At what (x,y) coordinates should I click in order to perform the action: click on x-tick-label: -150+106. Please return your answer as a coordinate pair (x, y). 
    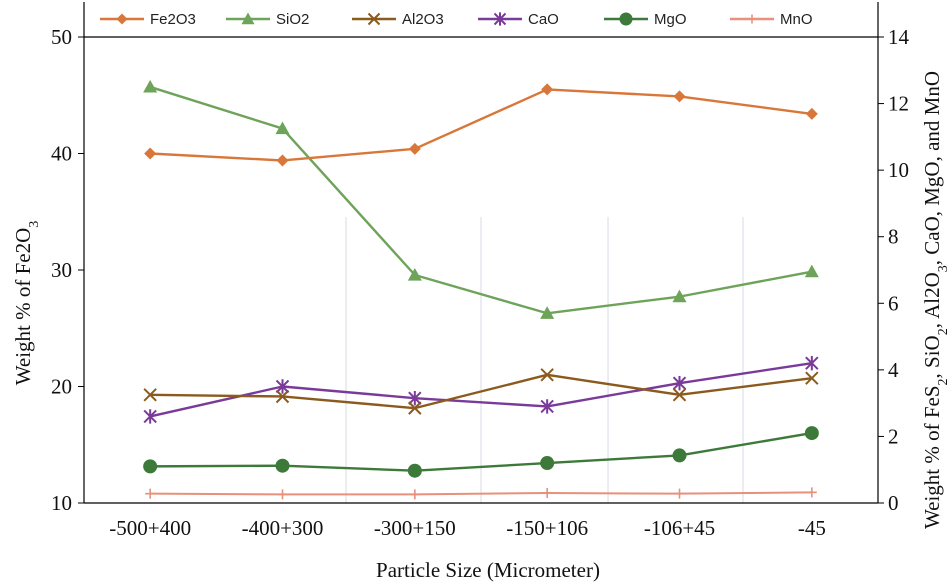
    Looking at the image, I should click on (547, 528).